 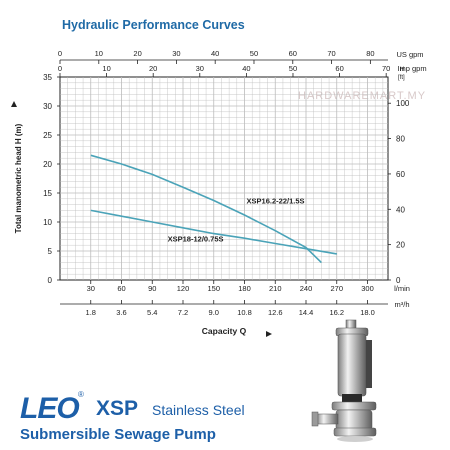 I want to click on x-tick-label-m3h: 18.0, so click(x=367, y=312).